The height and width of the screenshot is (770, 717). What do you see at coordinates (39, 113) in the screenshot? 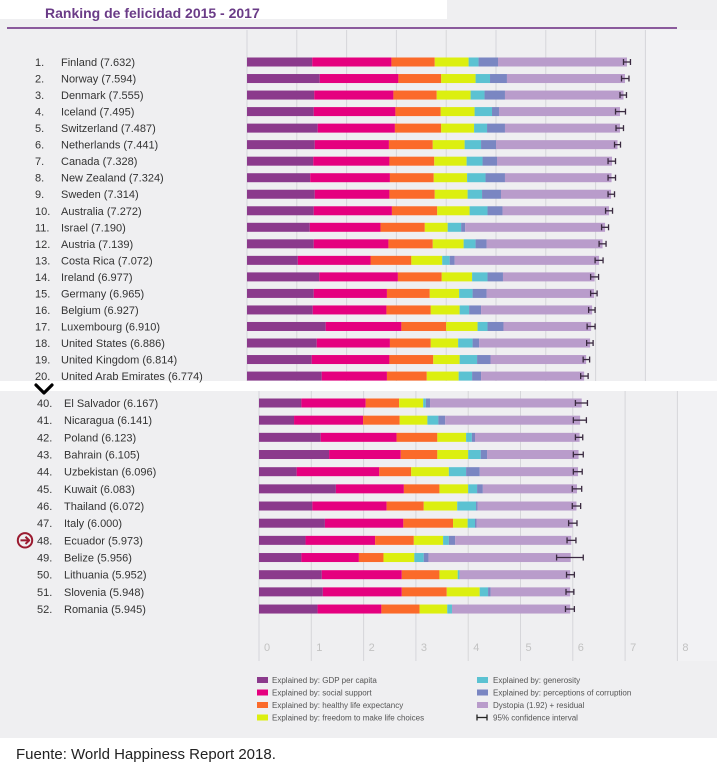
I see `rank-label: 4.` at bounding box center [39, 113].